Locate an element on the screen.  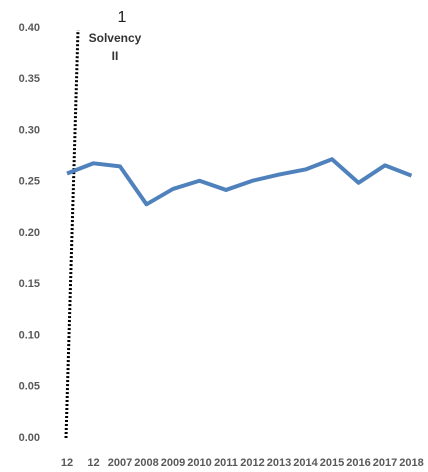
y-tick-label: 0.25 is located at coordinates (29, 182).